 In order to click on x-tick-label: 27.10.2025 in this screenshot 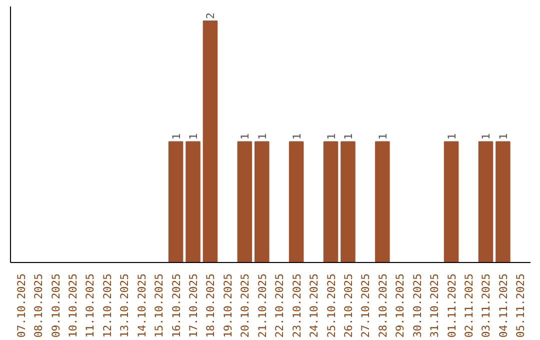, I will do `click(365, 306)`.